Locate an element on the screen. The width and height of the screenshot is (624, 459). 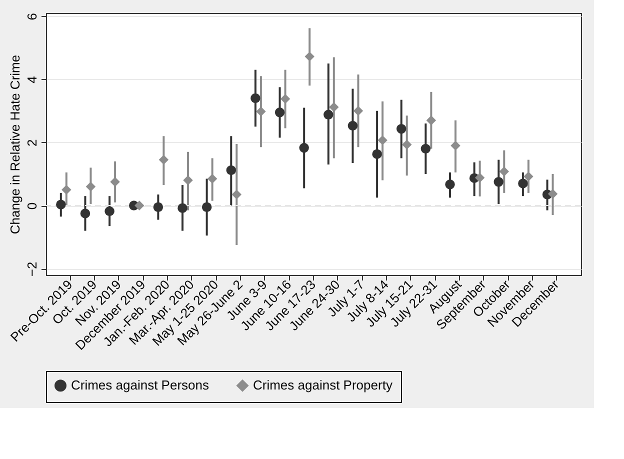
y-tick-label: 4 is located at coordinates (32, 80).